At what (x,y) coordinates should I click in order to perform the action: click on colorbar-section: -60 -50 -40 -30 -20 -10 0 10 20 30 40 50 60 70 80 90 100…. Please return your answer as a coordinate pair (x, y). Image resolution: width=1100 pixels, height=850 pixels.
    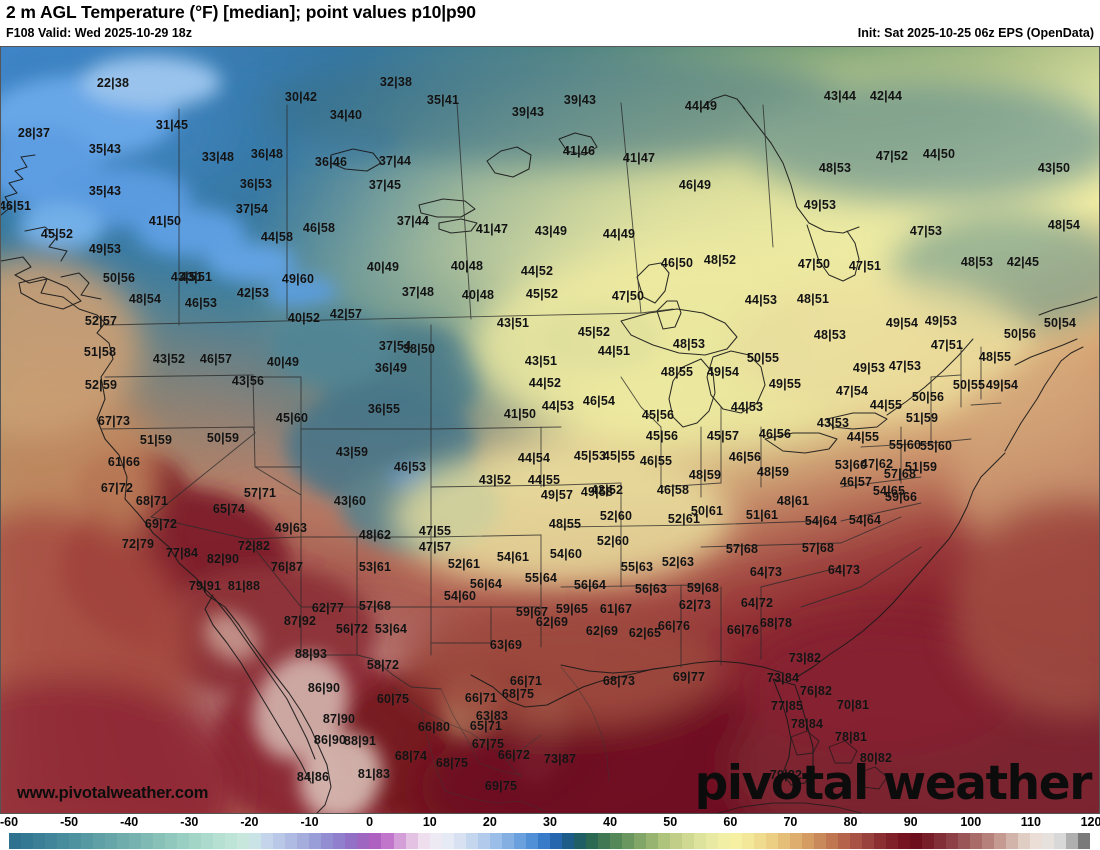
    Looking at the image, I should click on (550, 832).